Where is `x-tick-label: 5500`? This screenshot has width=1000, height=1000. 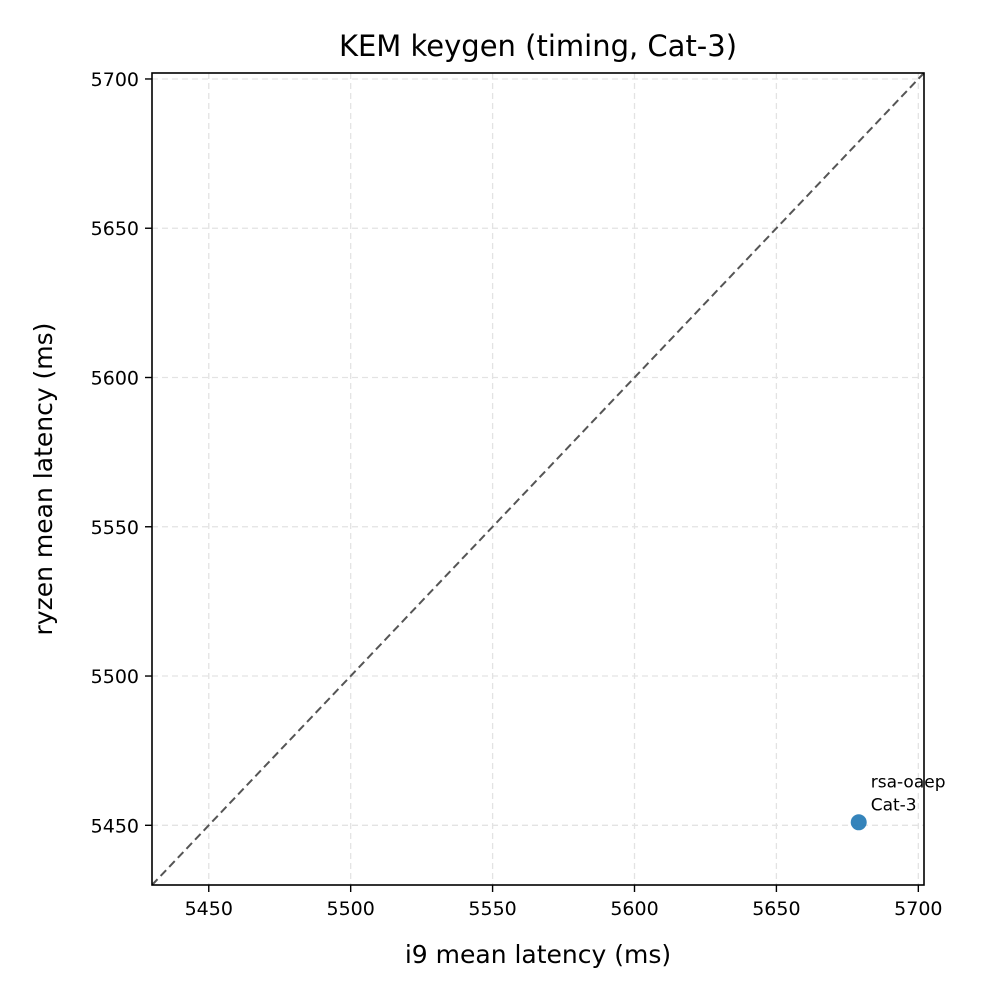
x-tick-label: 5500 is located at coordinates (350, 909).